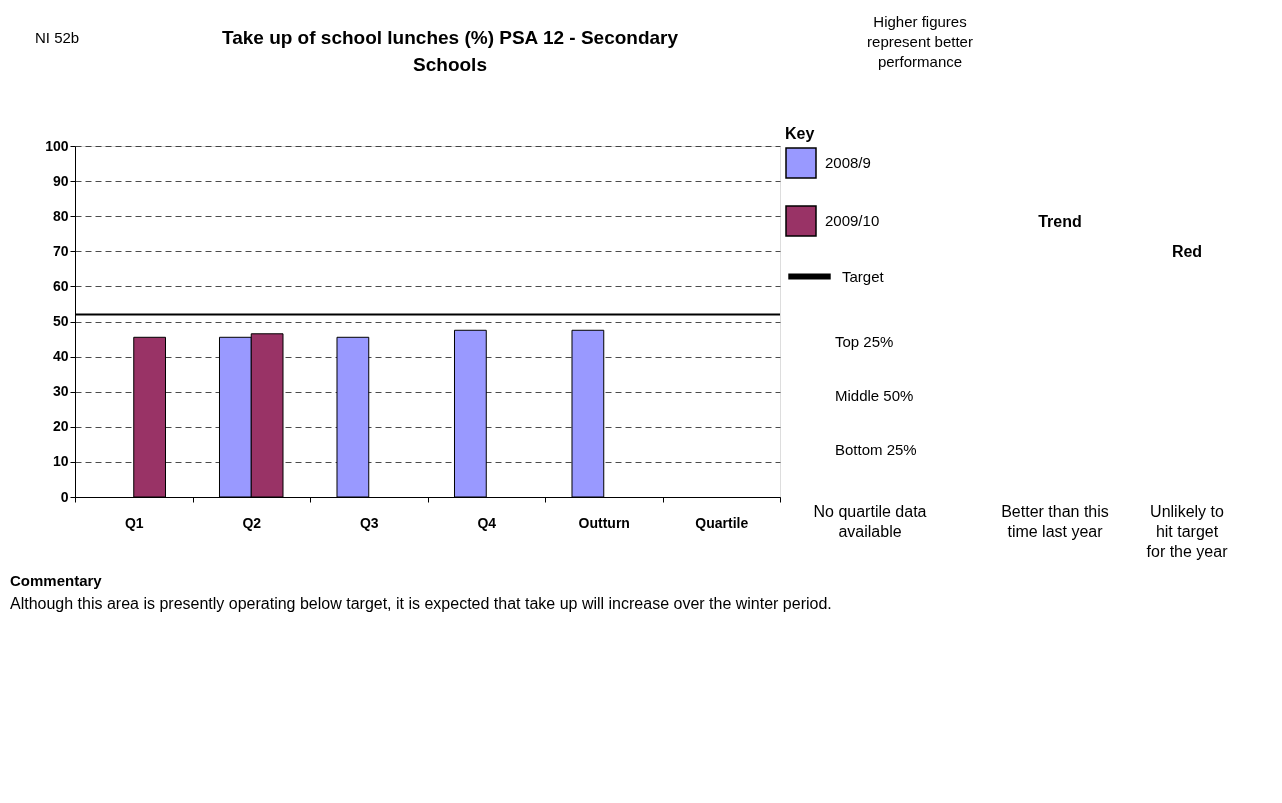 This screenshot has width=1282, height=803. I want to click on text: Red, so click(1187, 251).